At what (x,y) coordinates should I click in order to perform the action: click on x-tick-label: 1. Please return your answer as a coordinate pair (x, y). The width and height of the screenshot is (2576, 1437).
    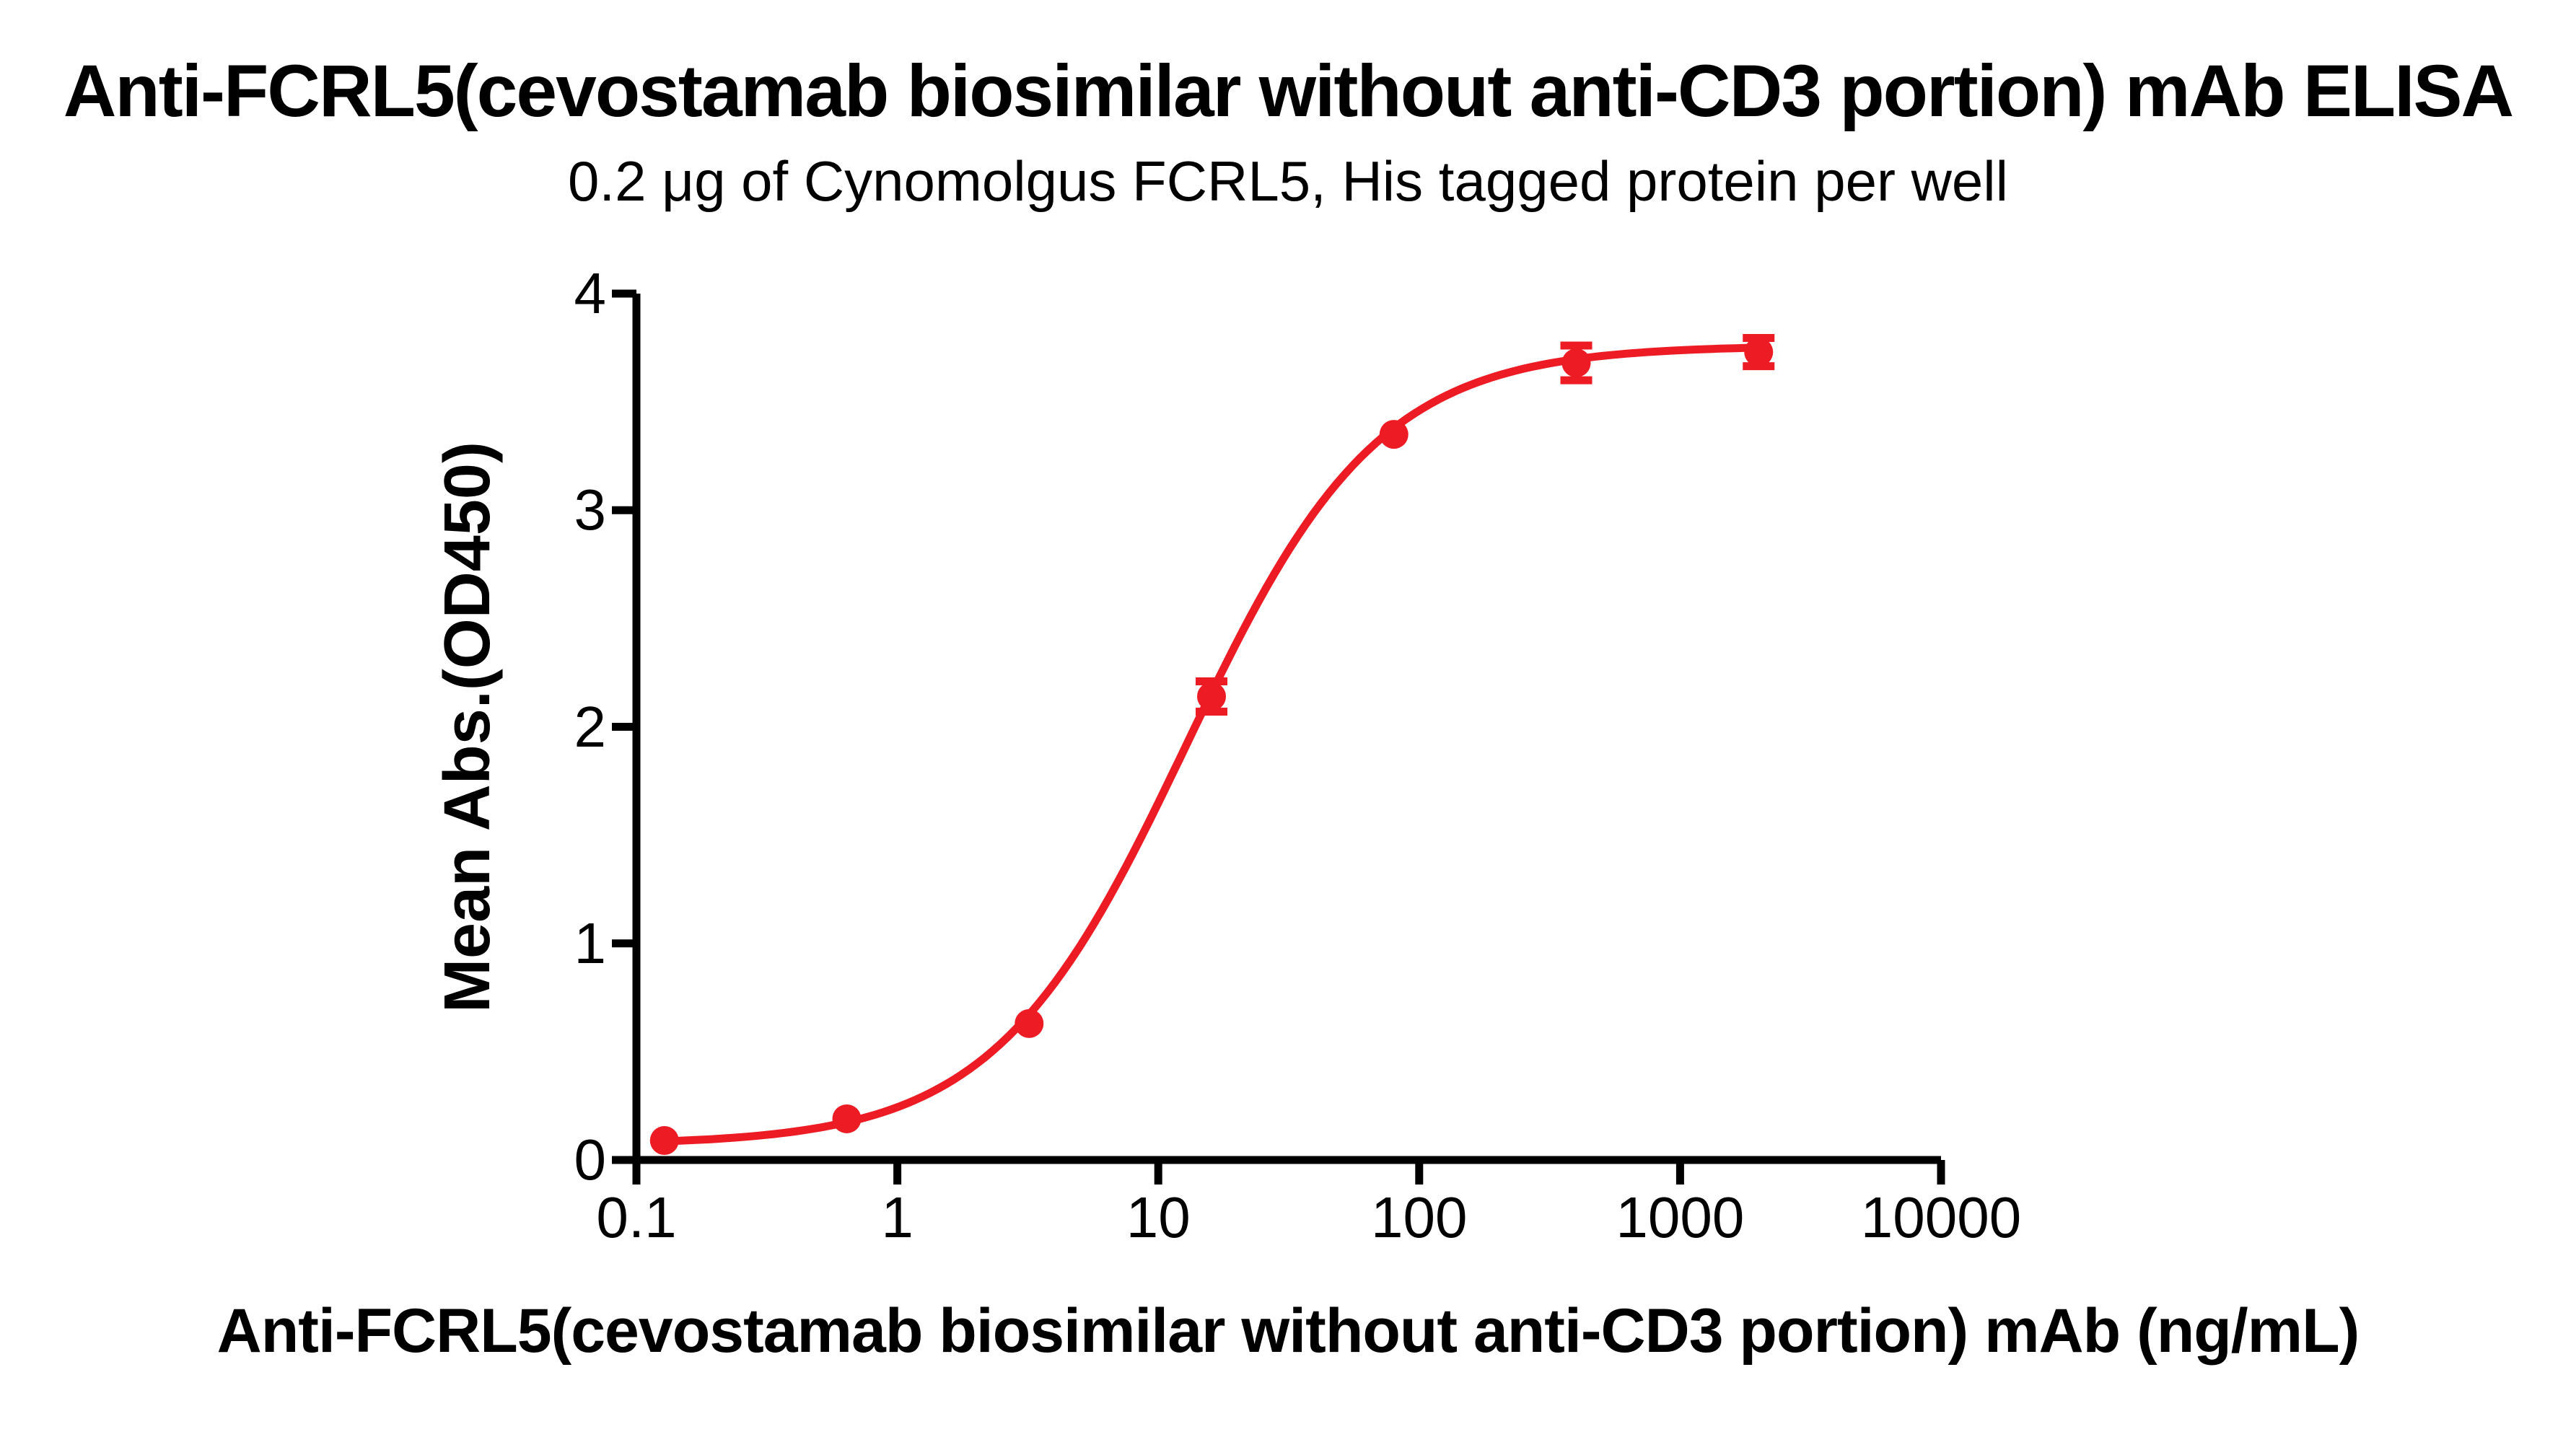
    Looking at the image, I should click on (897, 1217).